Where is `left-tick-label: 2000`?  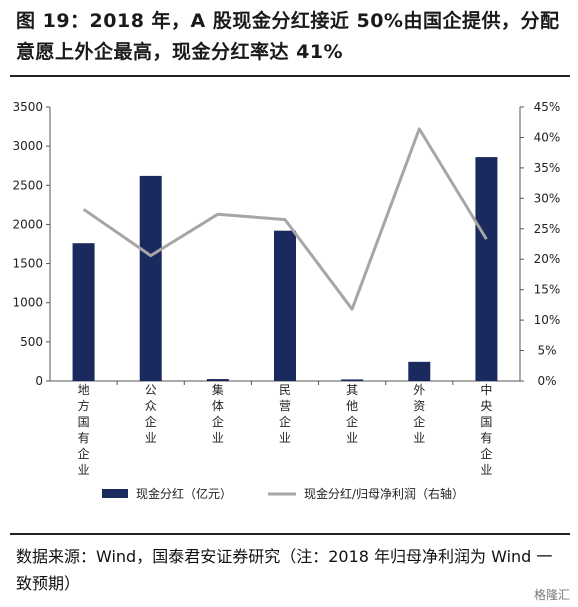
left-tick-label: 2000 is located at coordinates (27, 224).